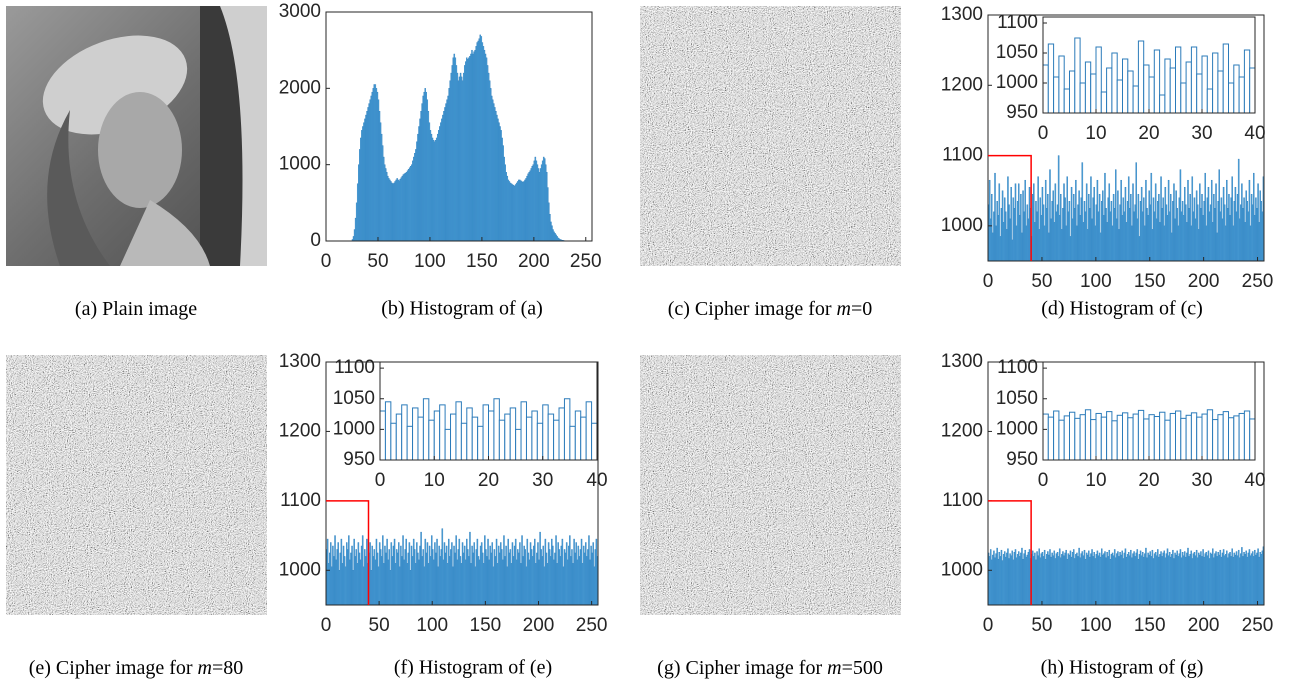 The width and height of the screenshot is (1290, 687). I want to click on x-tick-label: 10, so click(1095, 480).